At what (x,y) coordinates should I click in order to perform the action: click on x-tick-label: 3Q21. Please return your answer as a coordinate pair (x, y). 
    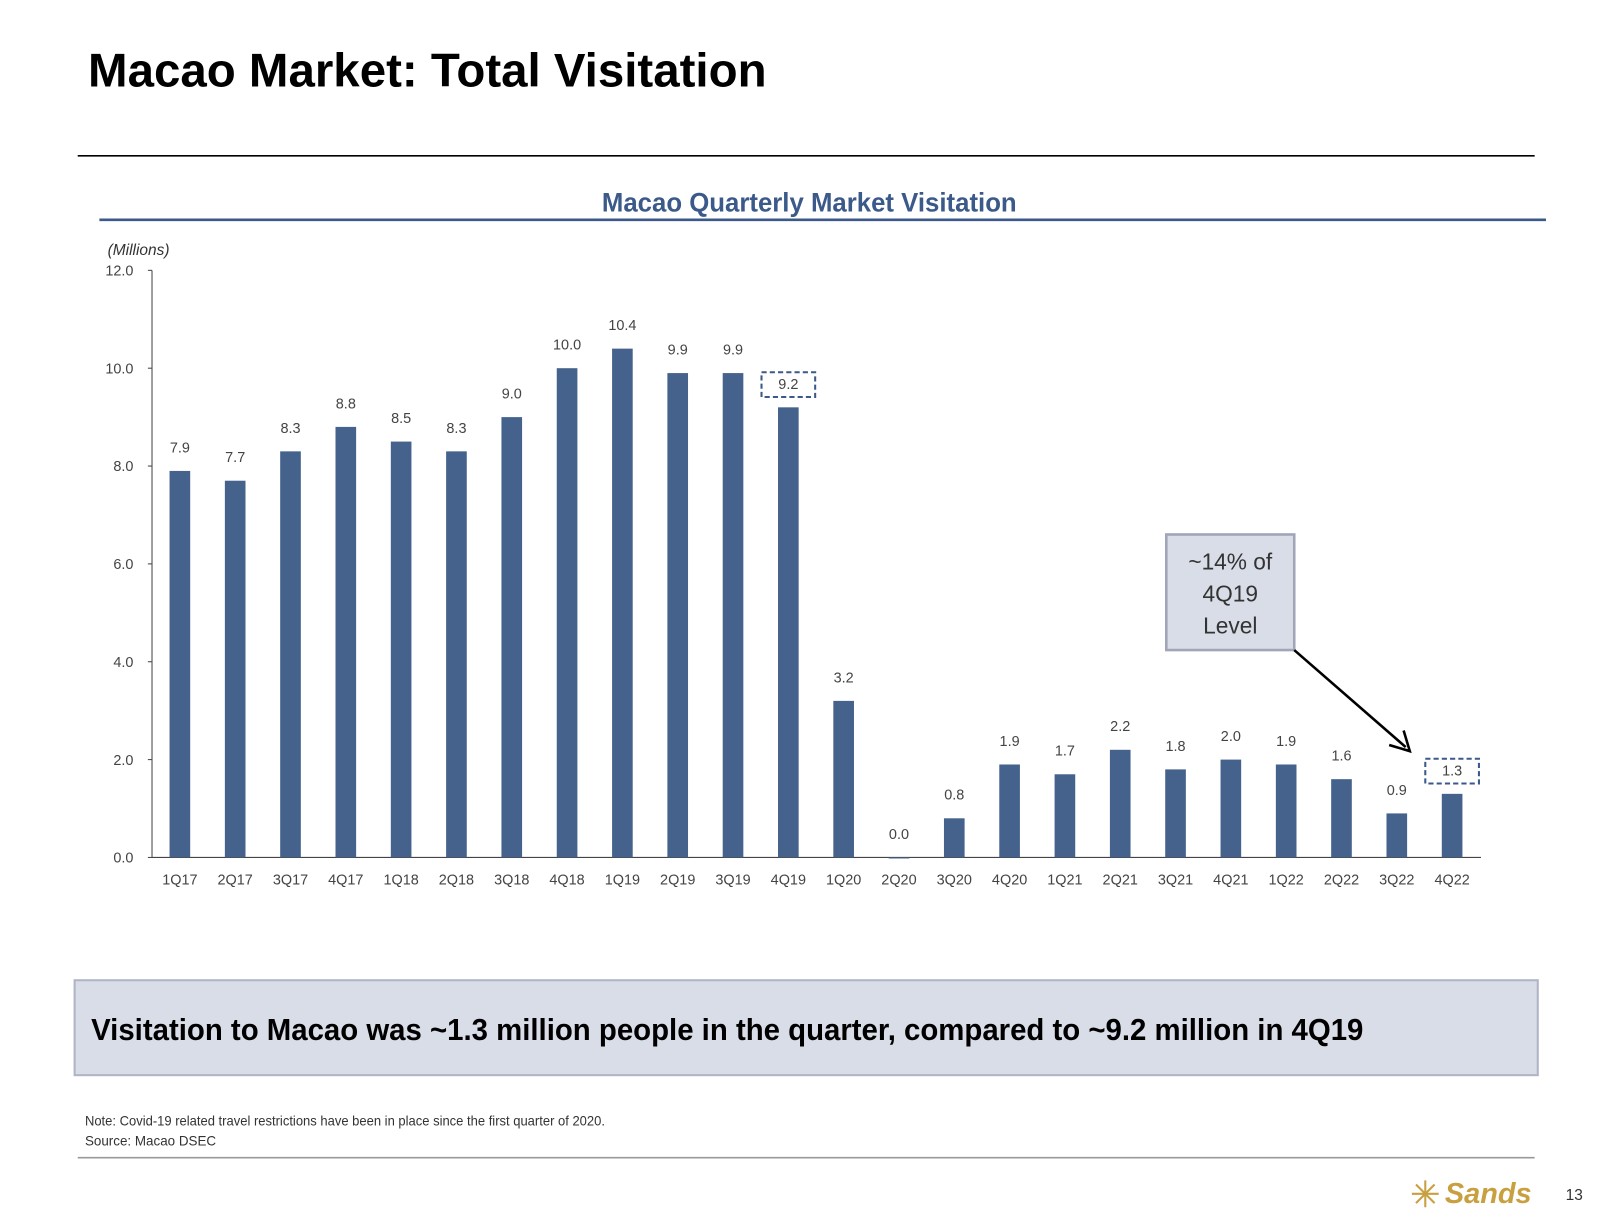
    Looking at the image, I should click on (1175, 880).